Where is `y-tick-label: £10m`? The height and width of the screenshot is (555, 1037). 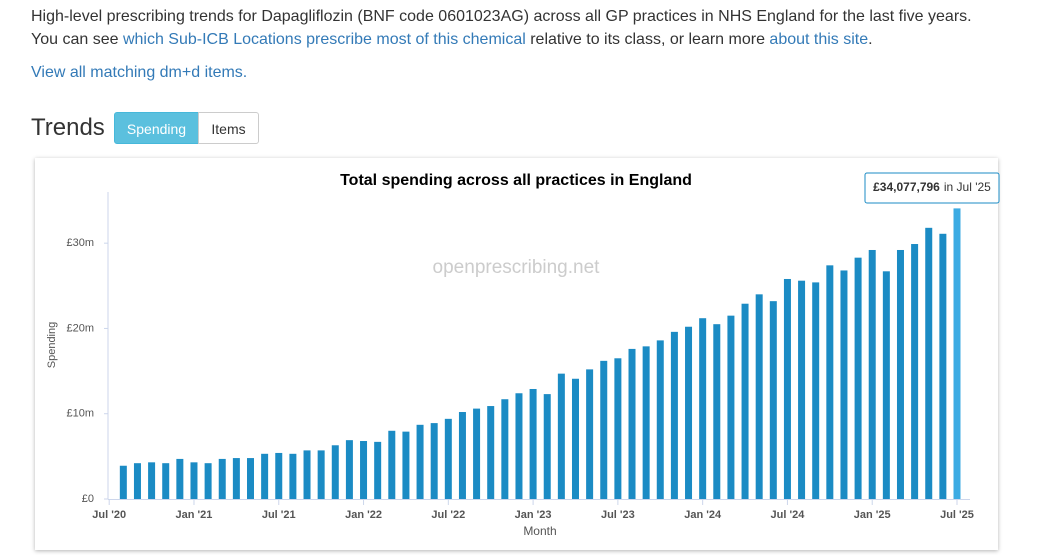
y-tick-label: £10m is located at coordinates (80, 414).